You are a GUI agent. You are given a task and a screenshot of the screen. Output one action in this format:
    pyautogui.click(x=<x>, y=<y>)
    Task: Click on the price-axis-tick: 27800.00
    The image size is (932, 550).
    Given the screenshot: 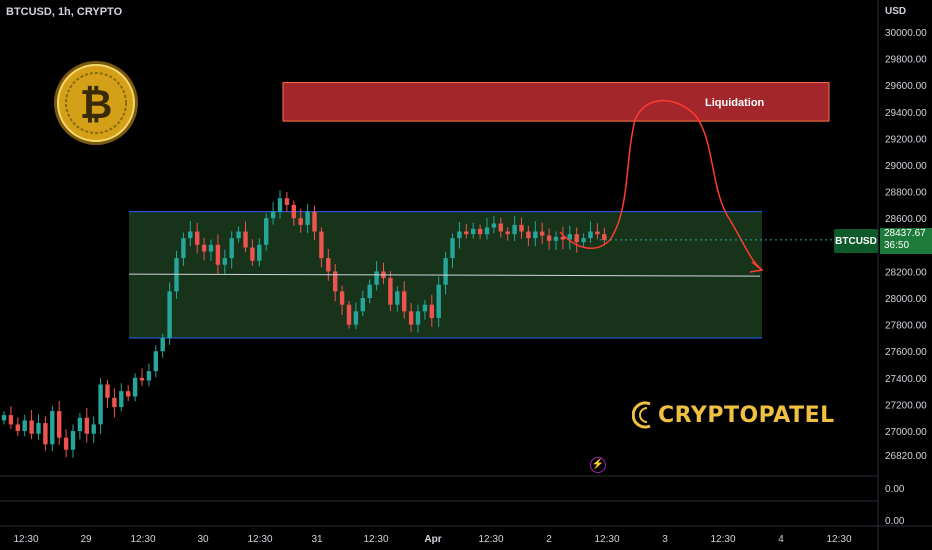 What is the action you would take?
    pyautogui.click(x=906, y=326)
    